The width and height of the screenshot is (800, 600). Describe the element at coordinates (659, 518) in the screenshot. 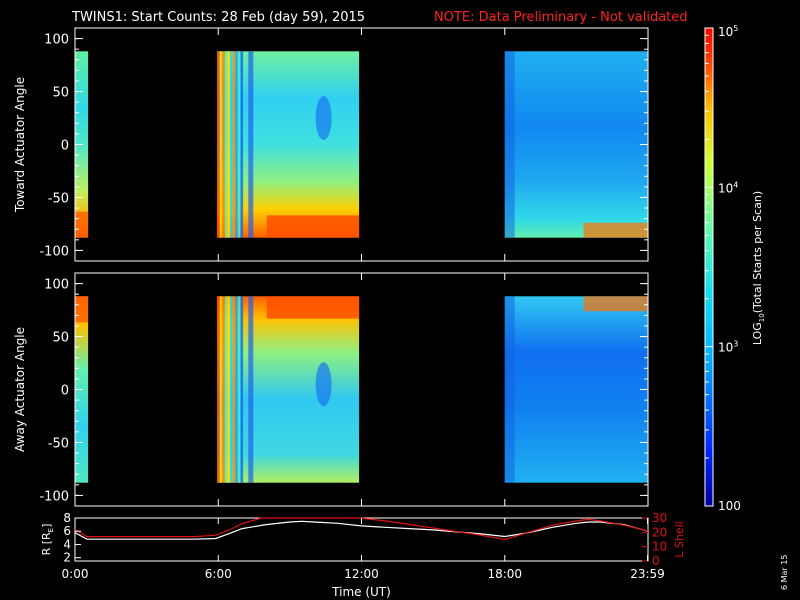

I see `y-tick-label-right: 30` at that location.